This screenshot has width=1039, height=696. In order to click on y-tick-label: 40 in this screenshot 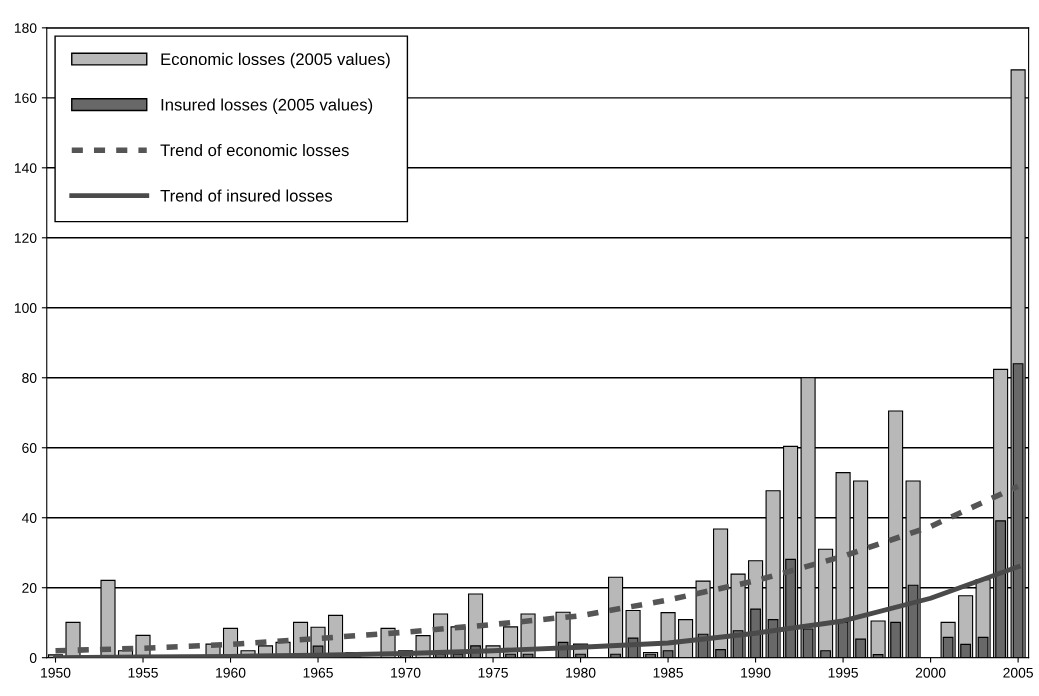, I will do `click(29, 518)`.